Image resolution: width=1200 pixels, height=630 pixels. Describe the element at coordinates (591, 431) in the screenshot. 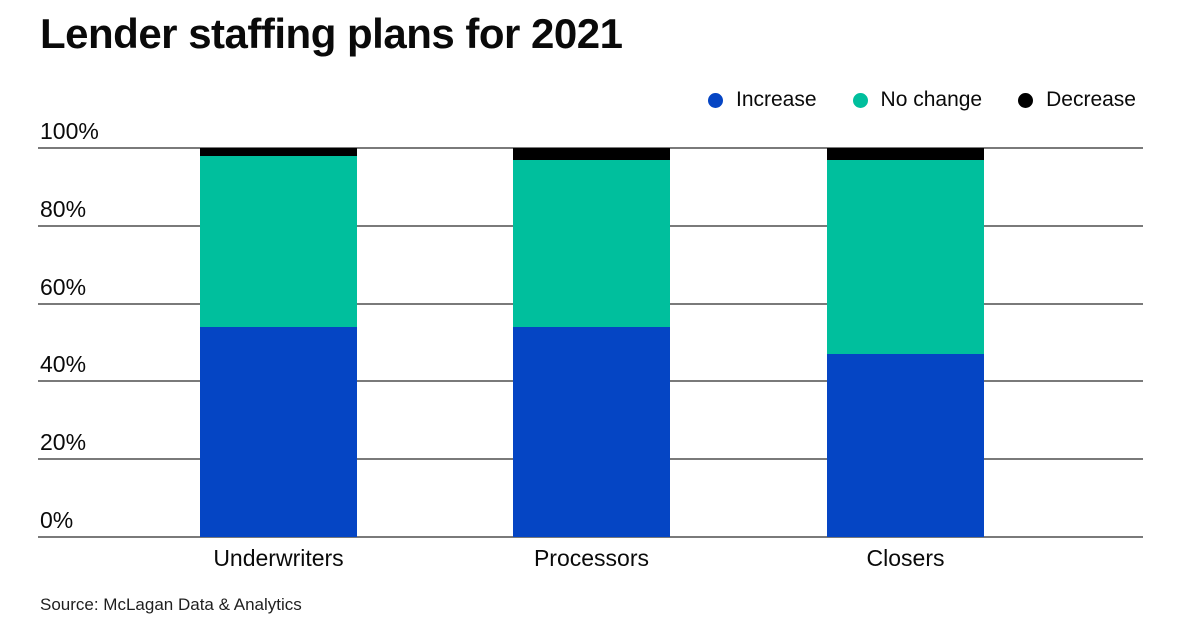

I see `bar-segment-processors-increase` at that location.